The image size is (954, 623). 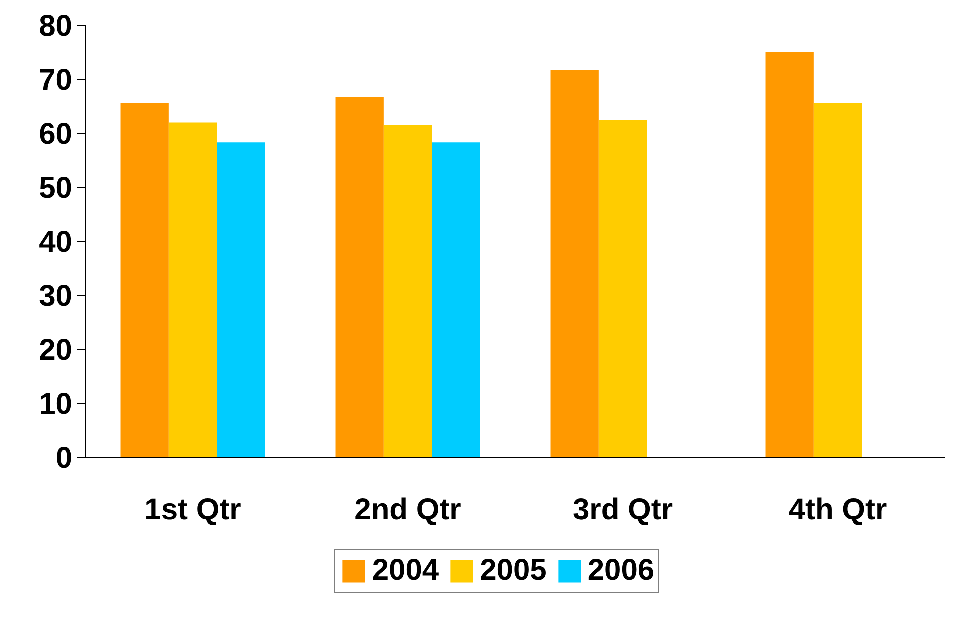 I want to click on y-tick-label: 30, so click(x=56, y=296).